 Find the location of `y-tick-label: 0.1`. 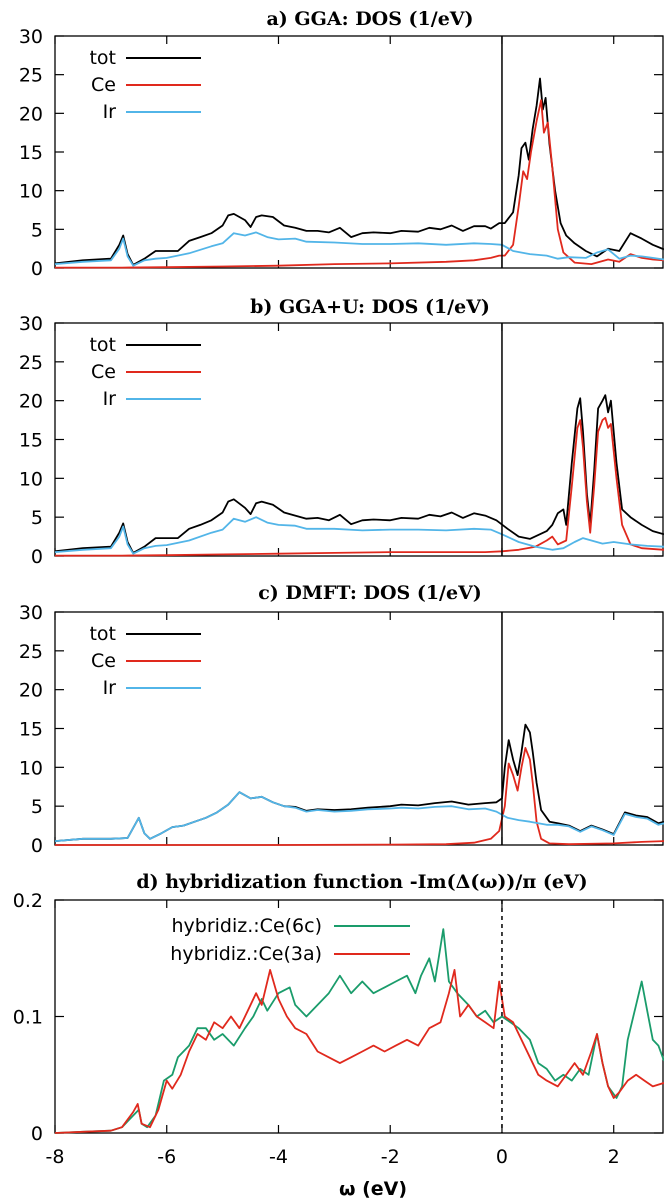

y-tick-label: 0.1 is located at coordinates (28, 1018).